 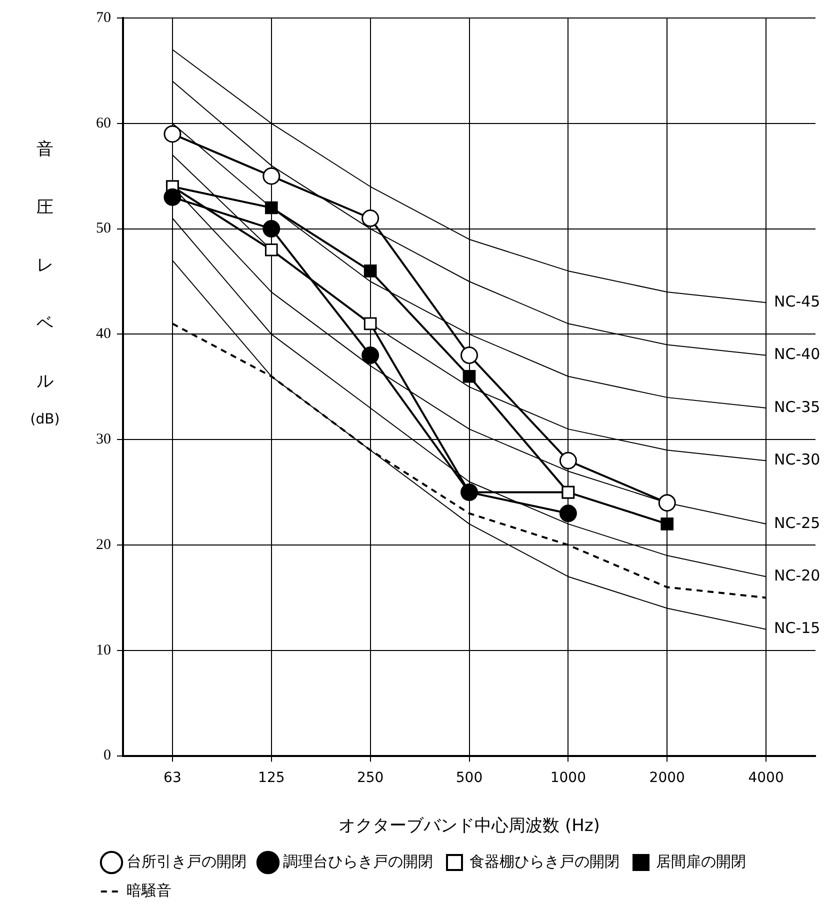 What do you see at coordinates (797, 523) in the screenshot?
I see `series-label: NC-25` at bounding box center [797, 523].